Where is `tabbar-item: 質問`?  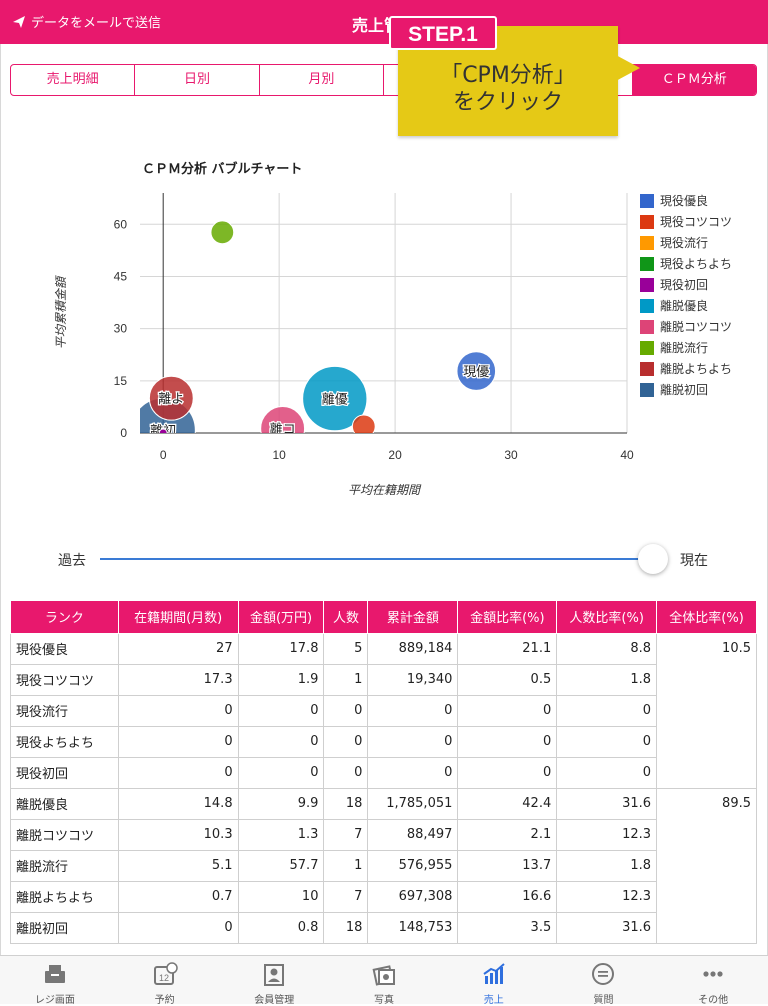
tabbar-item: 質問 is located at coordinates (604, 981).